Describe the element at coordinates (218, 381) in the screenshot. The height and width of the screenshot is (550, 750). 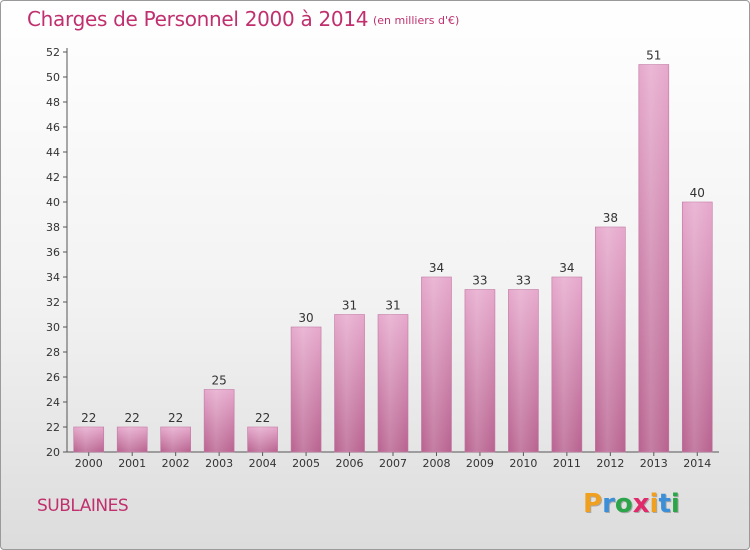
I see `value-label: 25` at that location.